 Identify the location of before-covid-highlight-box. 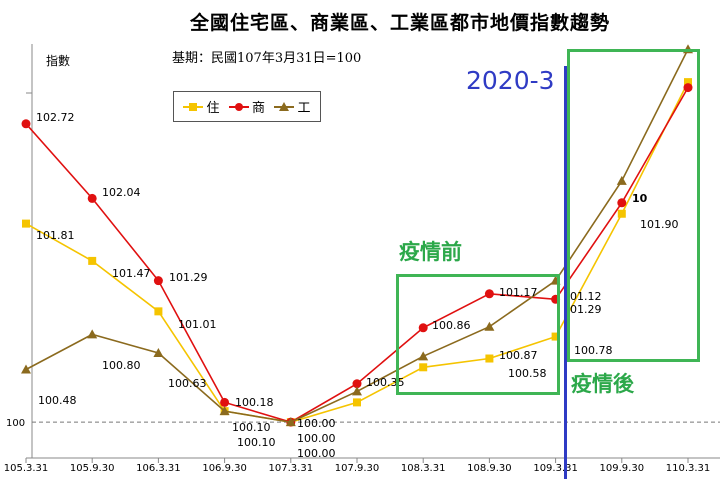
(478, 334).